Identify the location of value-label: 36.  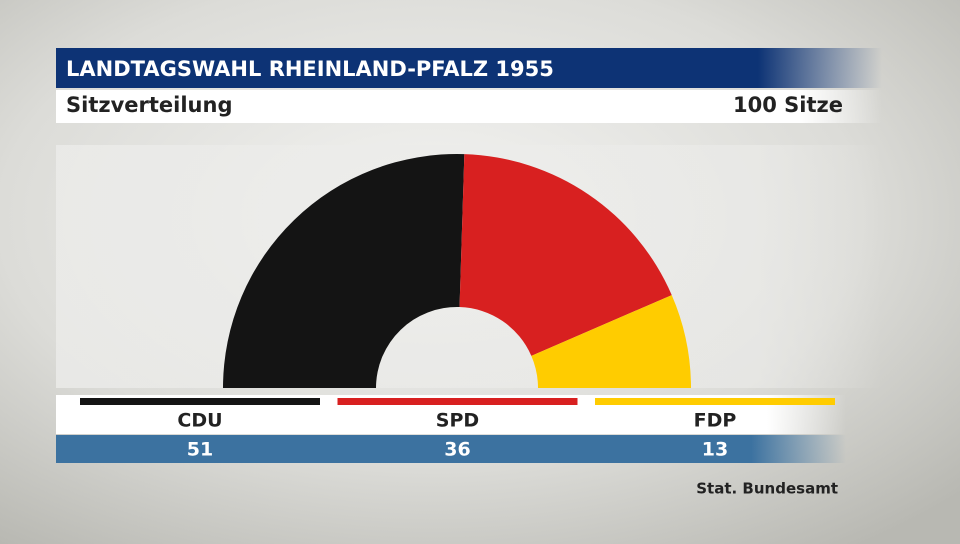
(457, 450).